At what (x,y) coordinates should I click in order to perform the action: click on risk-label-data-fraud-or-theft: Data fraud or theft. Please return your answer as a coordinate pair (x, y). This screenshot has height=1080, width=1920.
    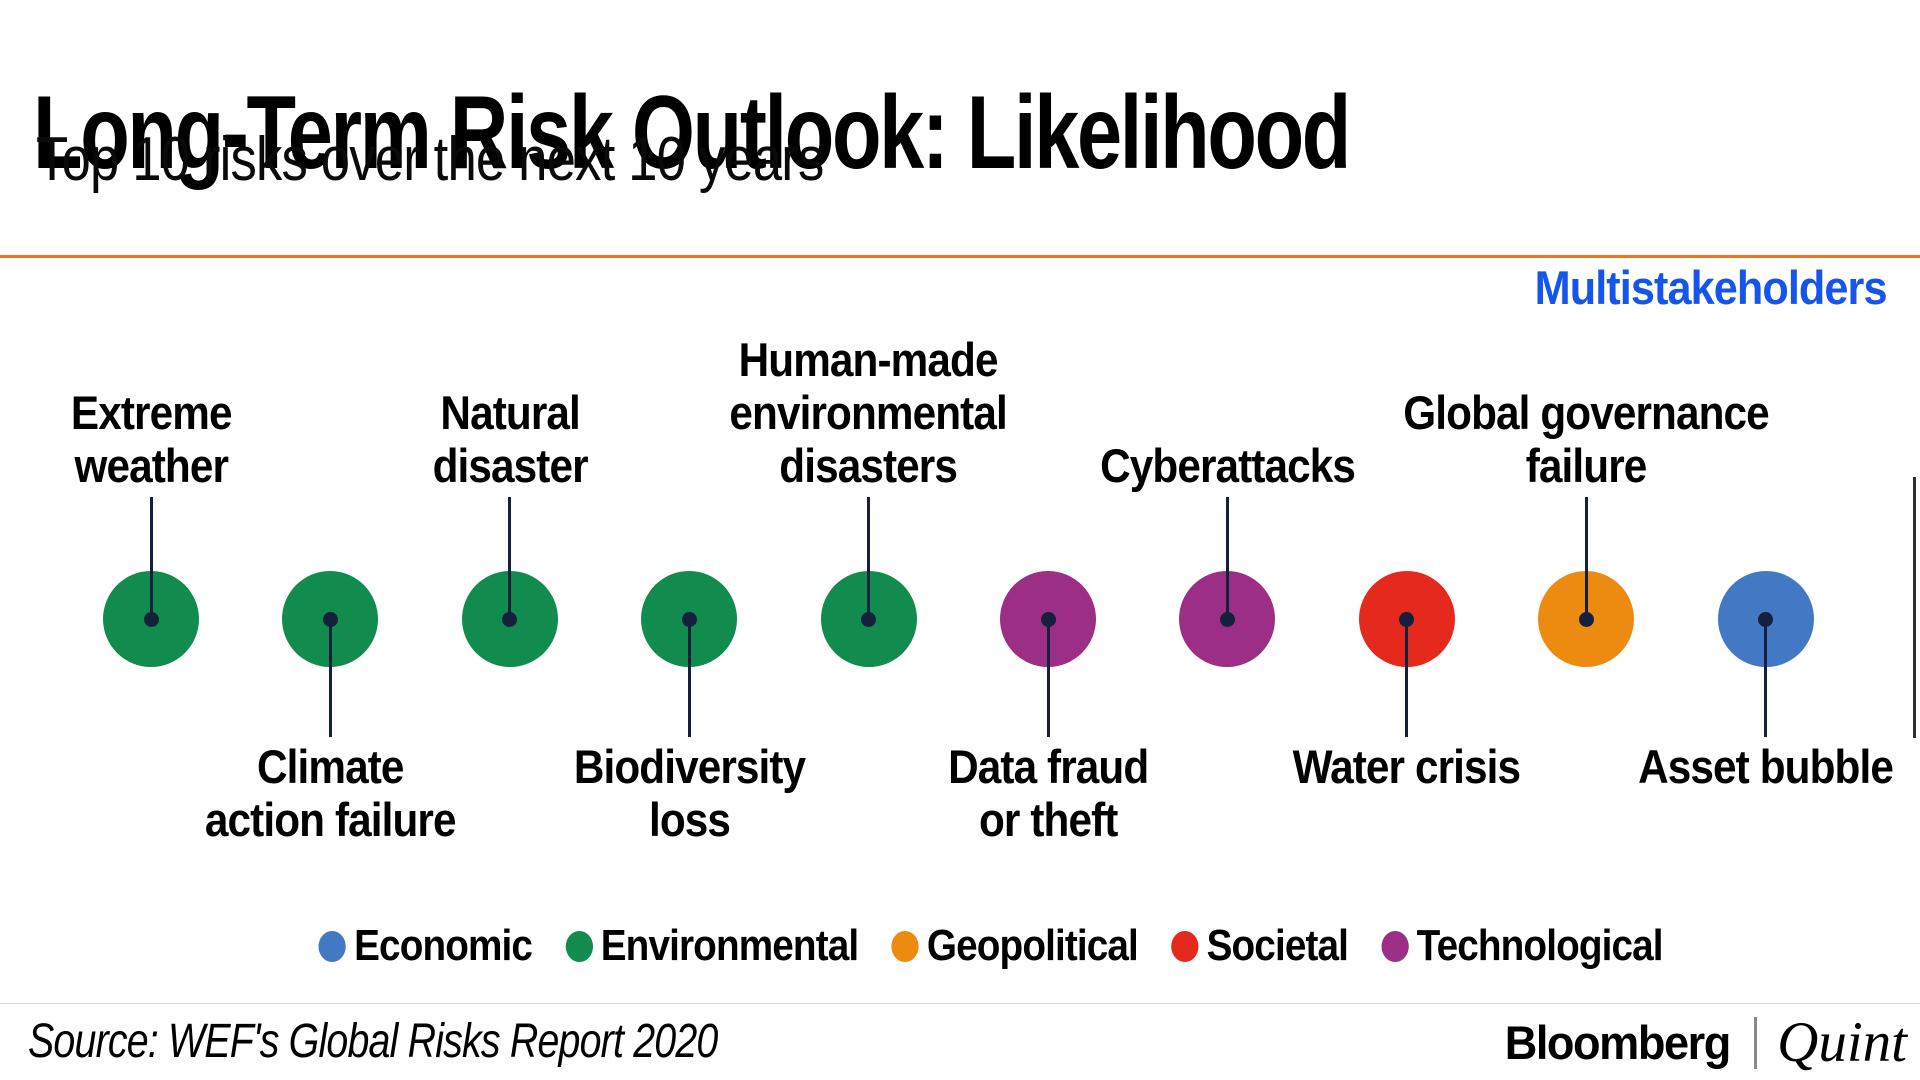
    Looking at the image, I should click on (1048, 793).